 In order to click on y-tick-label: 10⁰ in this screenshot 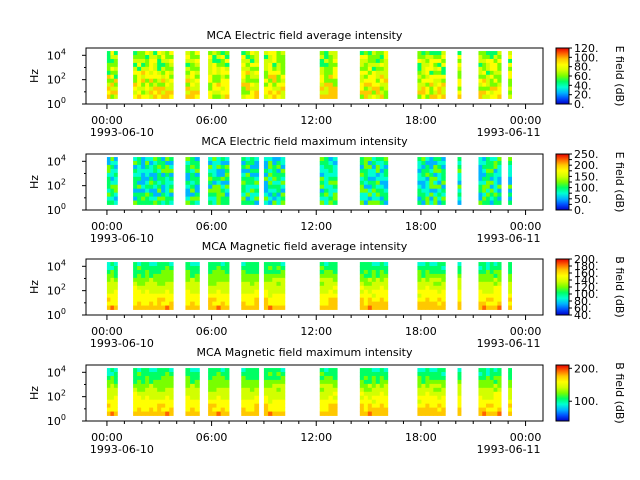, I will do `click(56, 209)`.